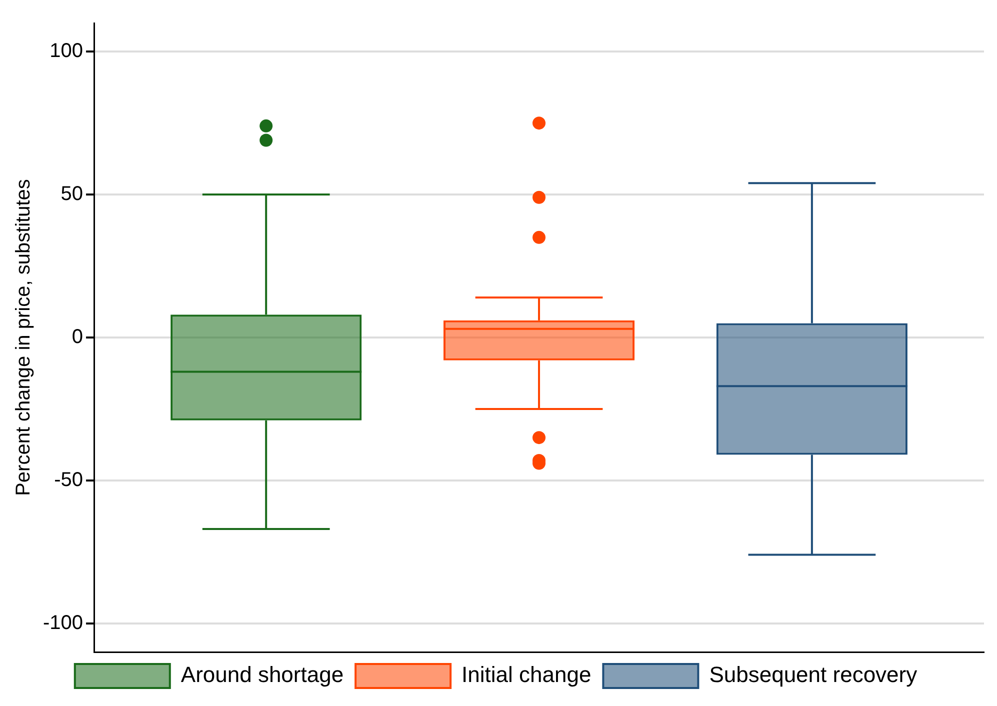 This screenshot has width=997, height=706. I want to click on y-tick-label: 0, so click(78, 337).